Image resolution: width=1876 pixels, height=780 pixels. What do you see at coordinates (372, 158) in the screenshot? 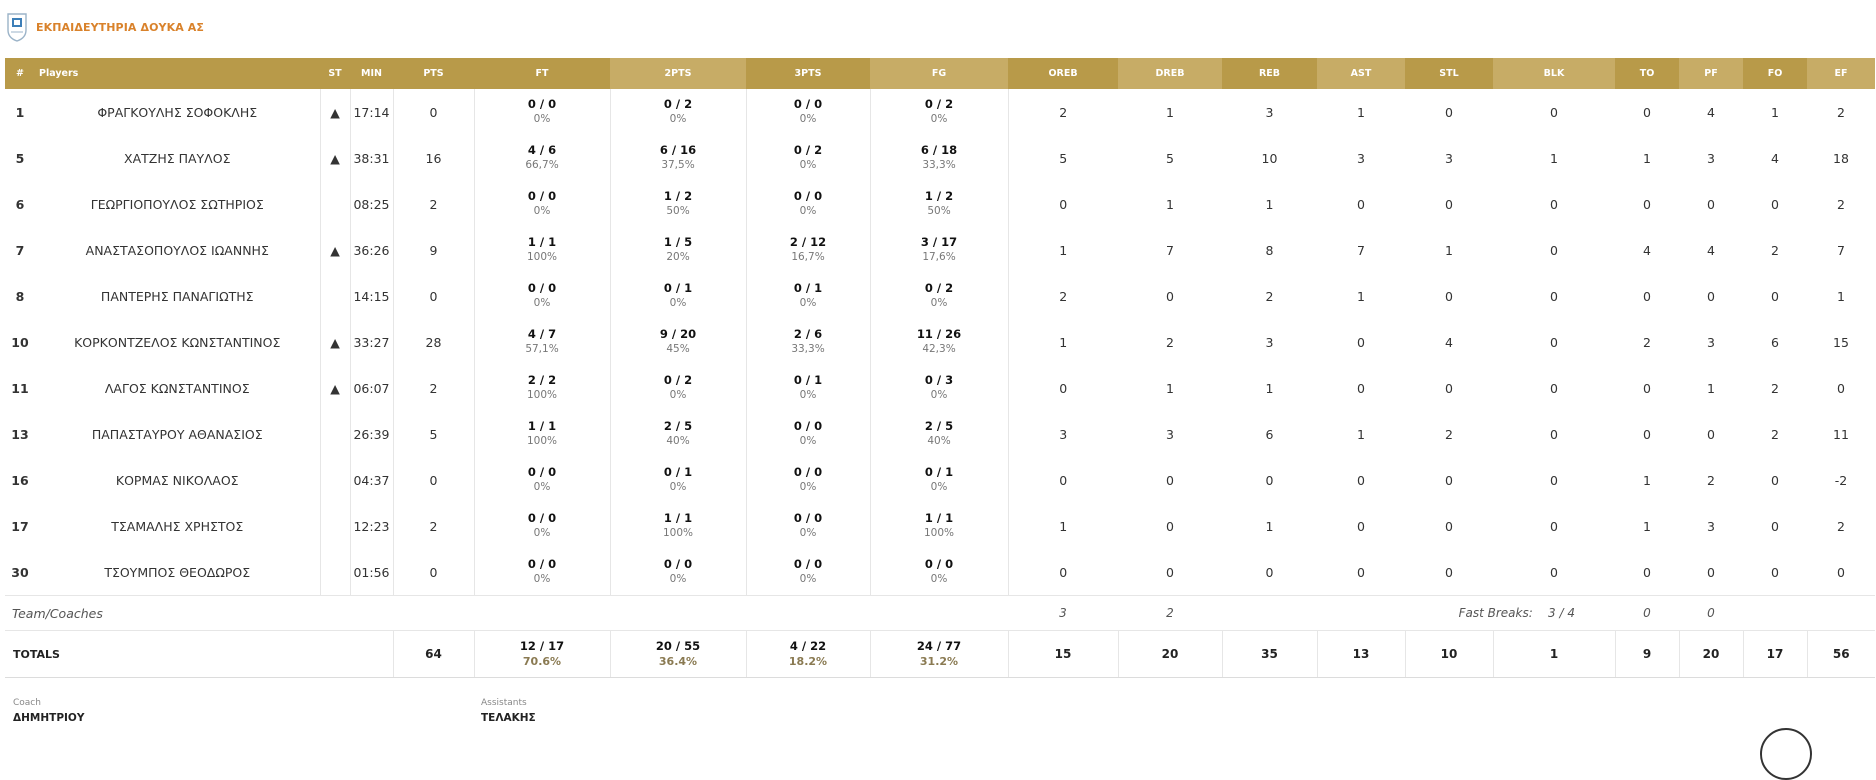
I see `player-min: 38:31` at bounding box center [372, 158].